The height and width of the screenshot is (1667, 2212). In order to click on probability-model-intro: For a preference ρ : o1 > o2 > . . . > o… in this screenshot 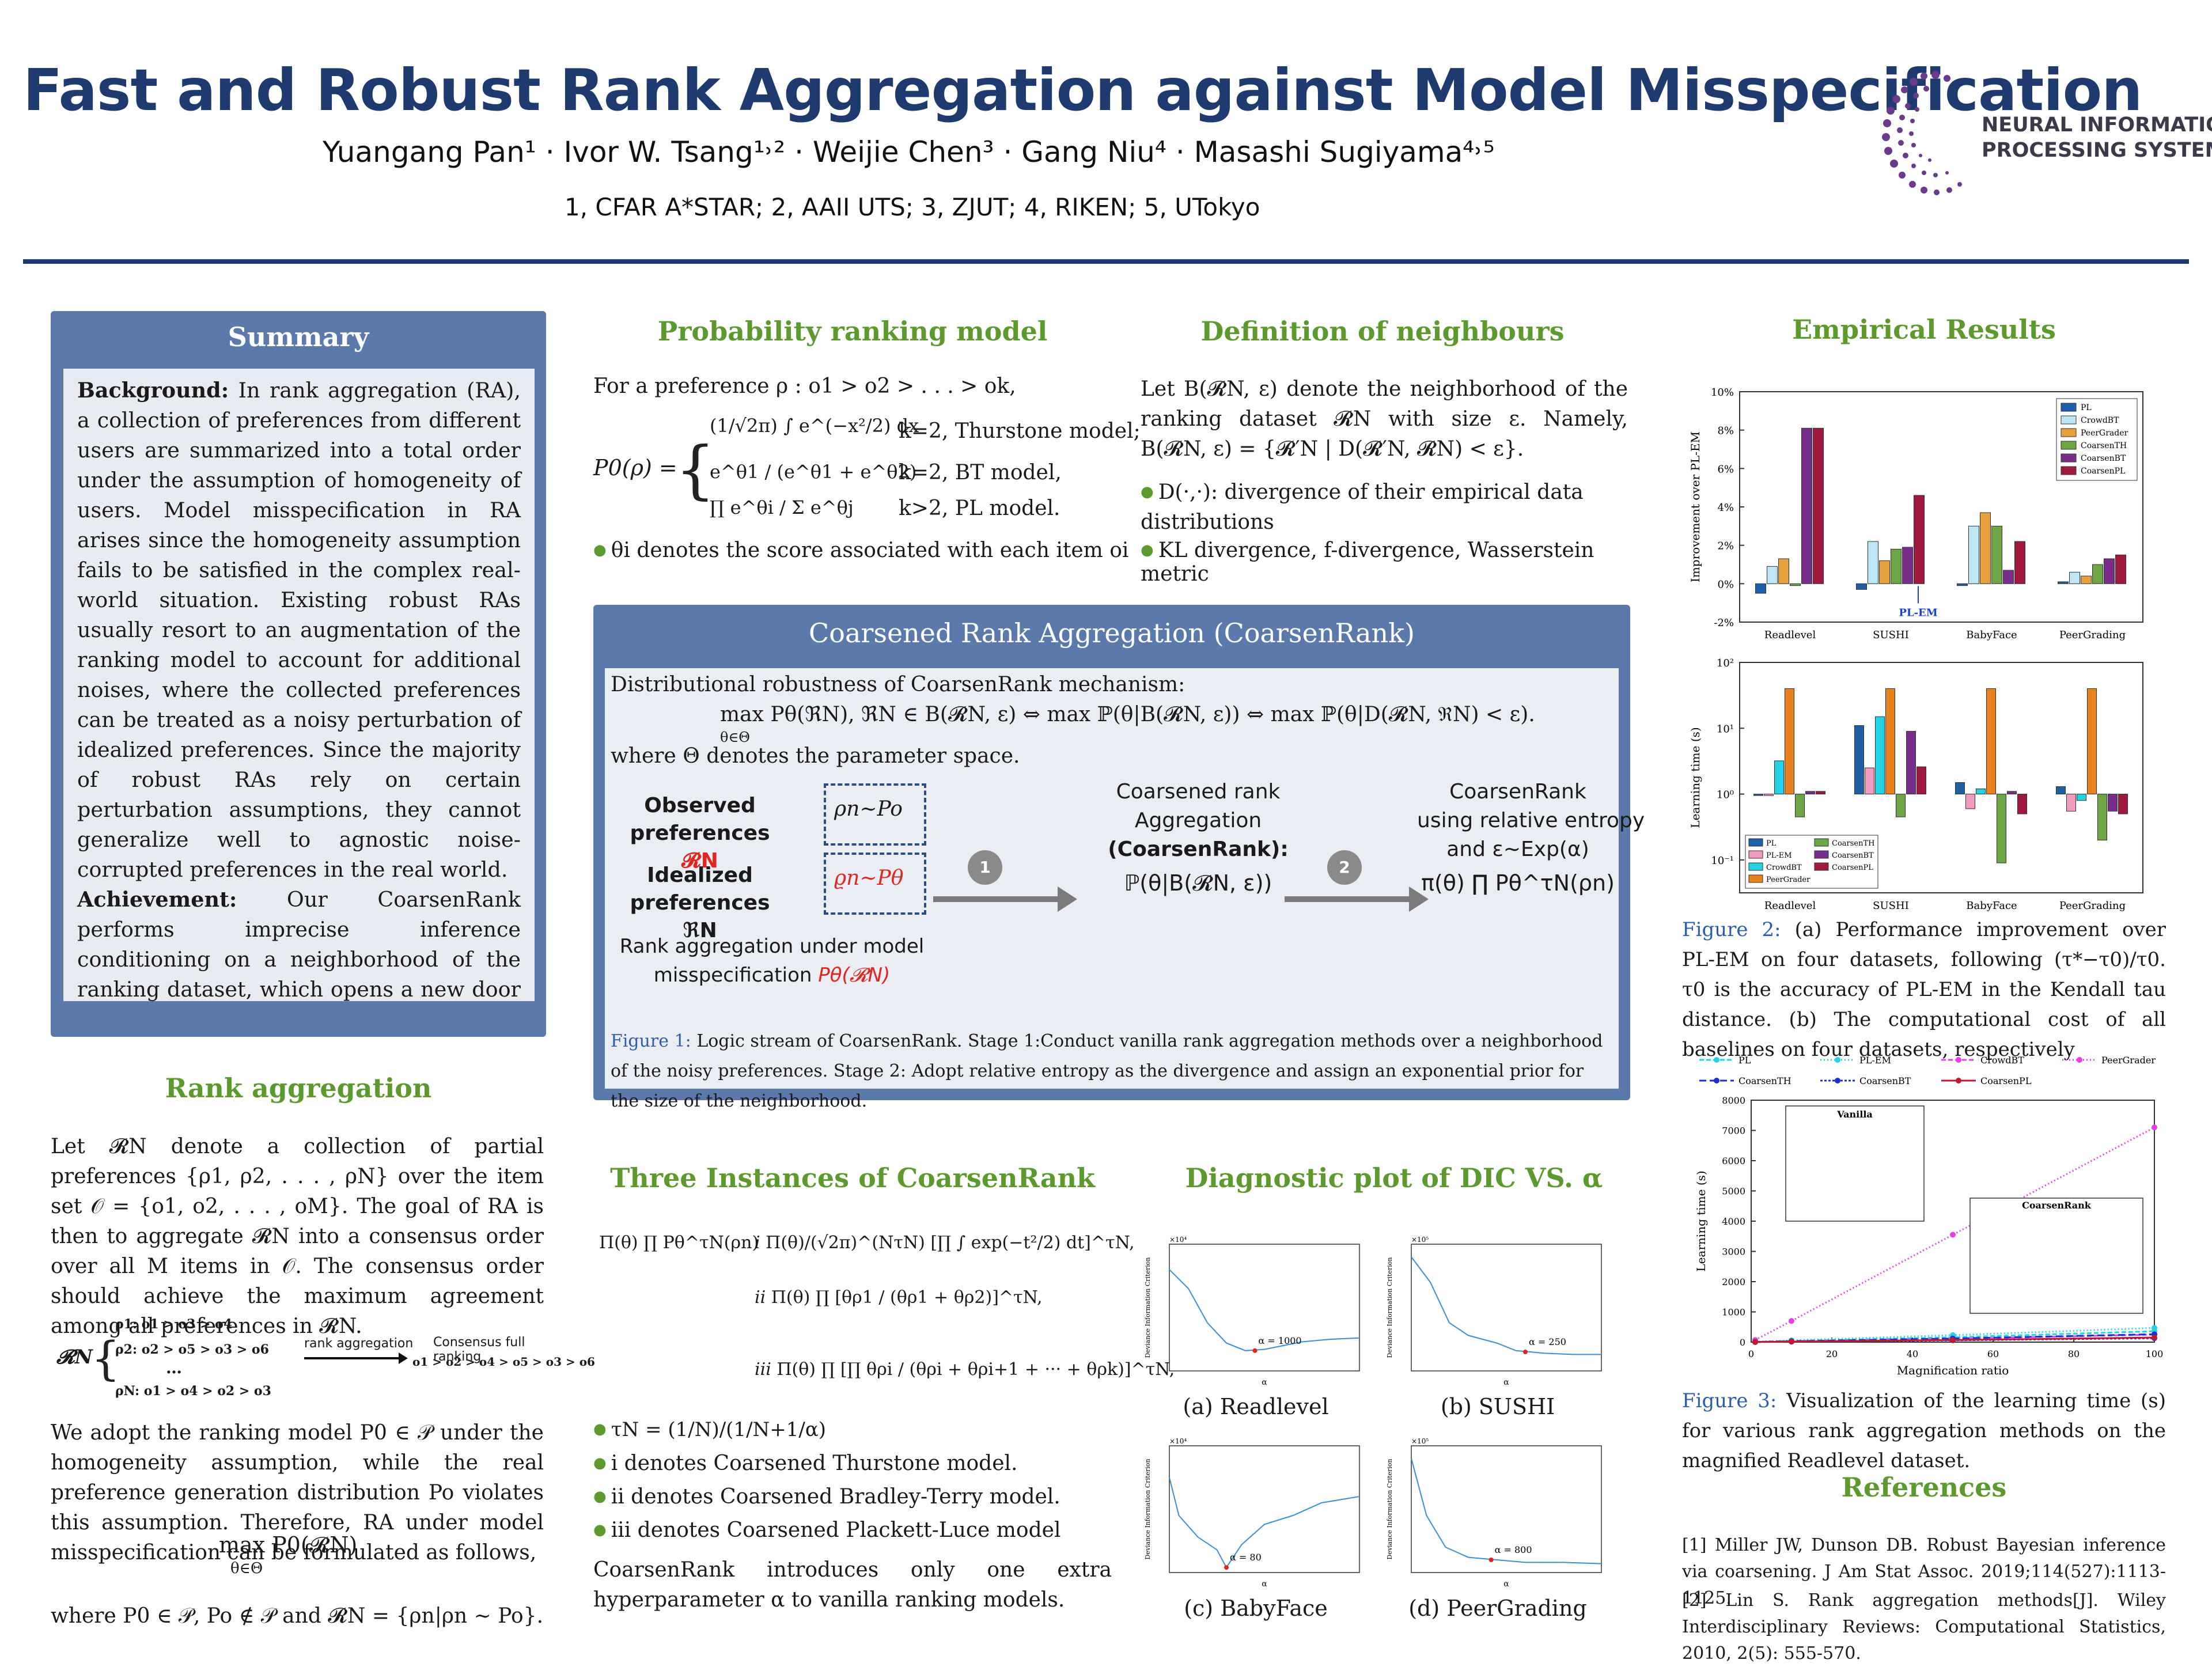, I will do `click(804, 386)`.